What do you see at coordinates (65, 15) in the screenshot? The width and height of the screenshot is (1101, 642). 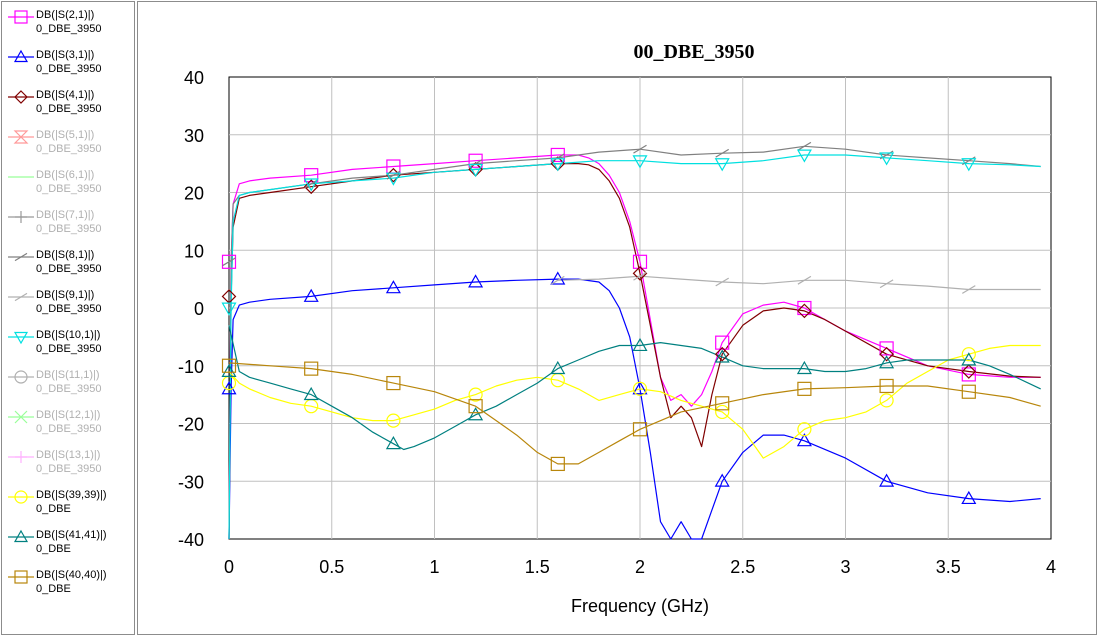 I see `legend-series-name: DB(|S(2,1)|)` at bounding box center [65, 15].